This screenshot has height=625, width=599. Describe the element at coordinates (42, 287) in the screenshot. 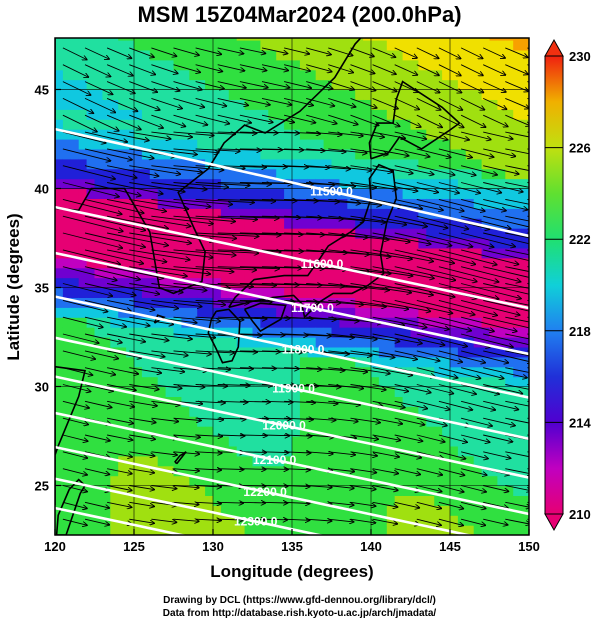

I see `y-tick-label: 35` at that location.